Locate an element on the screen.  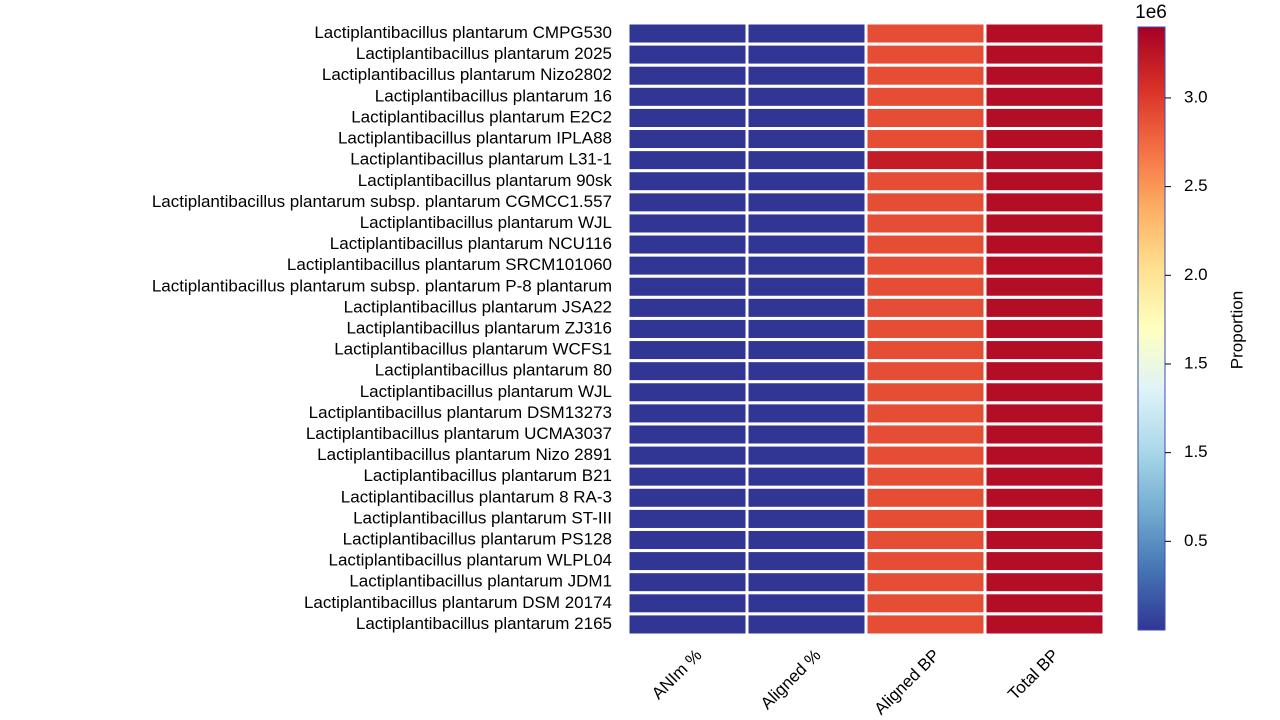
row-label: Lactiplantibacillus plantarum 90sk is located at coordinates (485, 180).